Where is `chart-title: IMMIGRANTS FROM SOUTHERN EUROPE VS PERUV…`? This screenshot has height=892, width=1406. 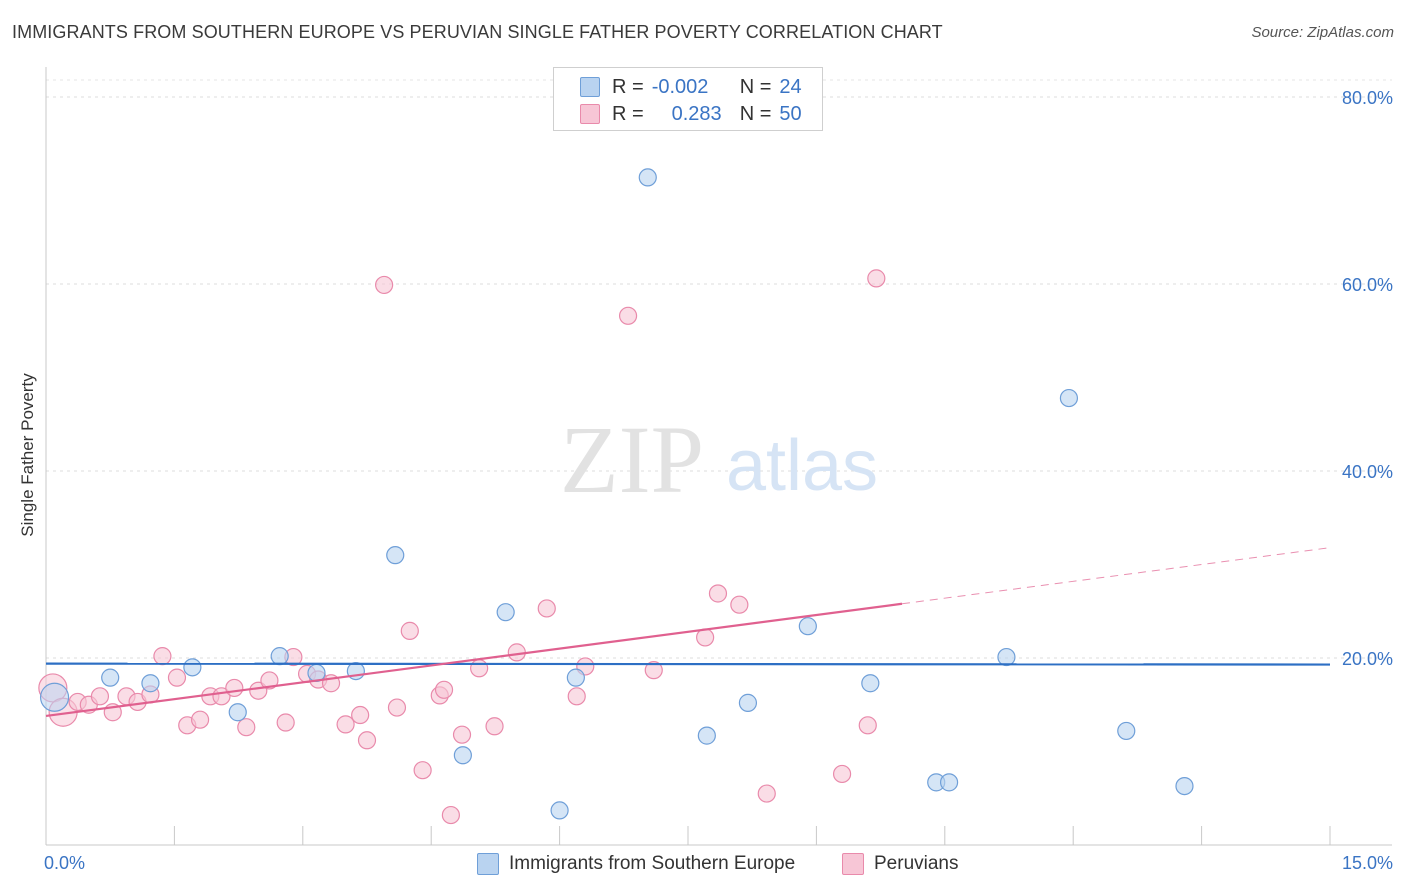 chart-title: IMMIGRANTS FROM SOUTHERN EUROPE VS PERUV… is located at coordinates (477, 32).